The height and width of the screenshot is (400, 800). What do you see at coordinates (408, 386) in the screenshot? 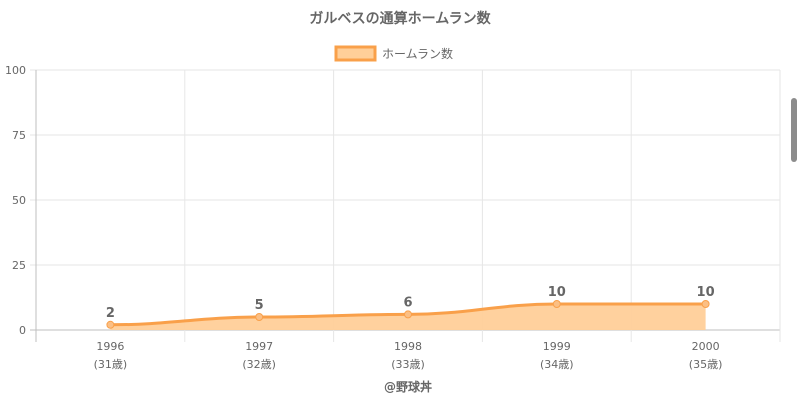
I see `credit-label: @野球丼` at bounding box center [408, 386].